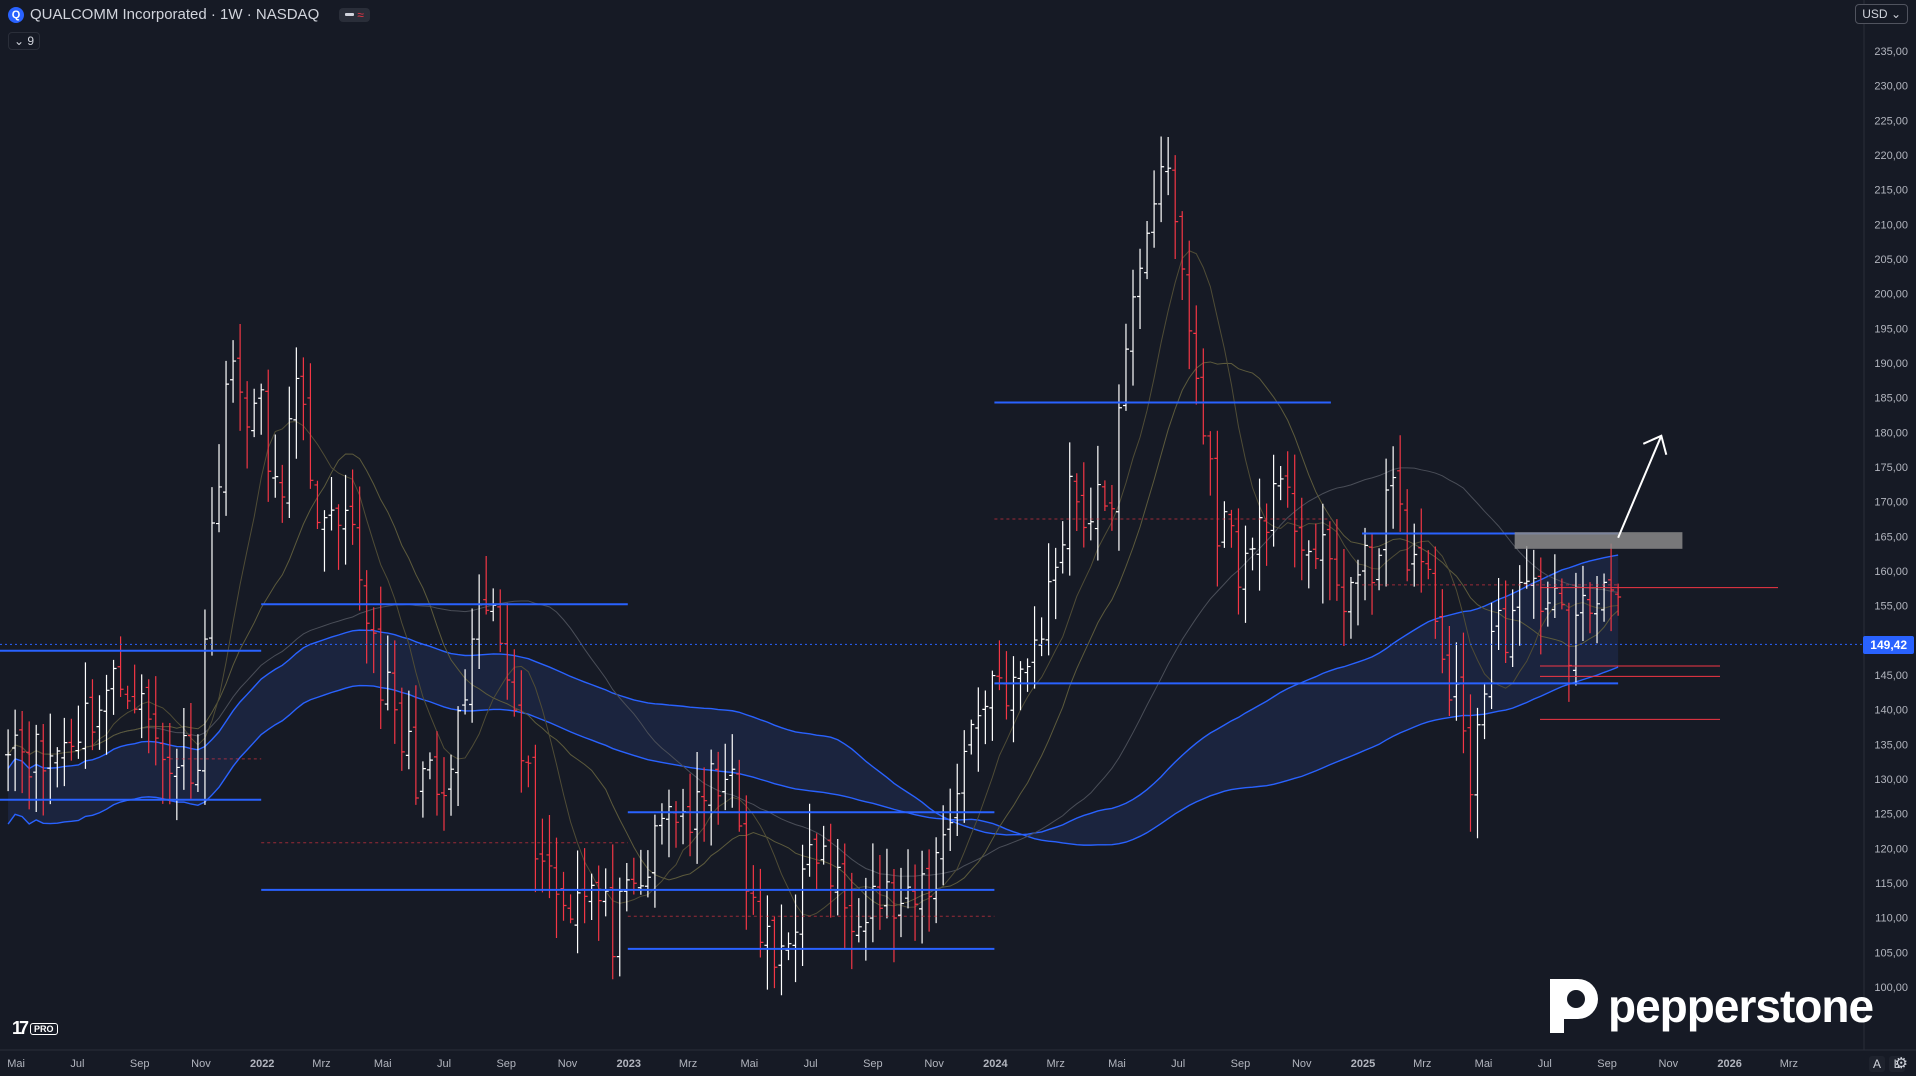  What do you see at coordinates (1888, 645) in the screenshot?
I see `last-price-tag: 149,42` at bounding box center [1888, 645].